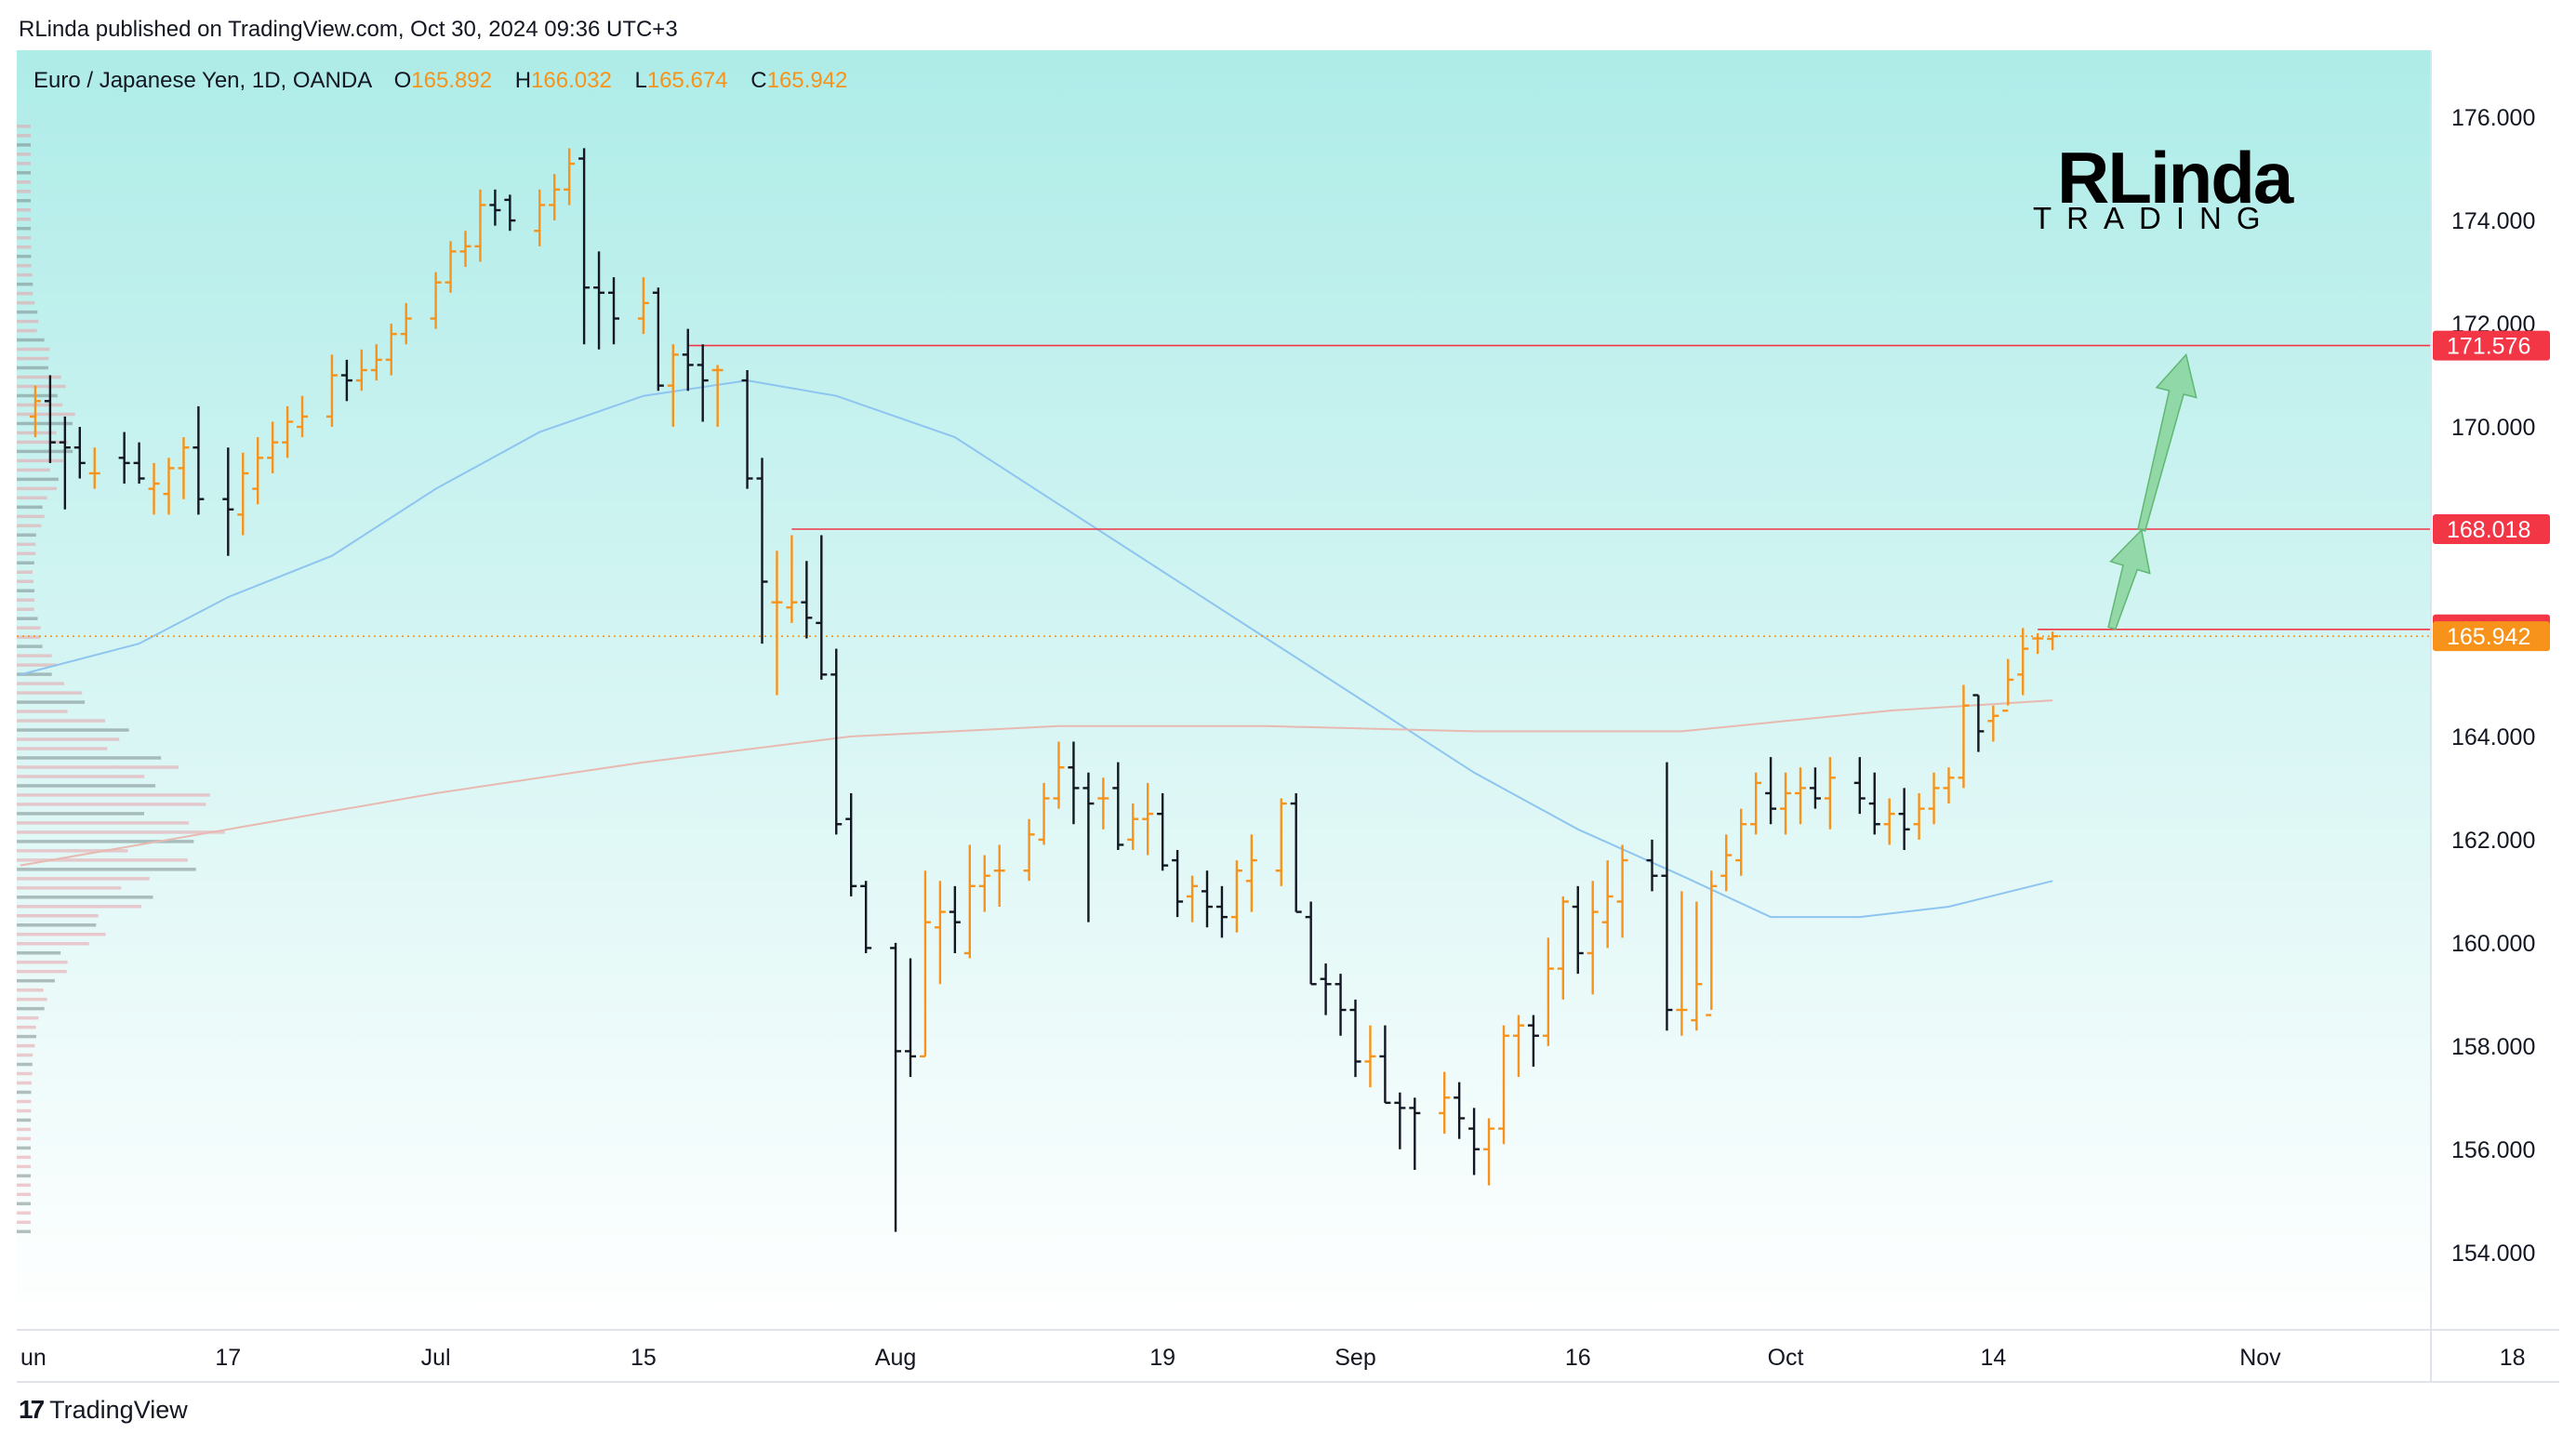 The height and width of the screenshot is (1447, 2576). What do you see at coordinates (2493, 1047) in the screenshot?
I see `price-tick-label: 158.000` at bounding box center [2493, 1047].